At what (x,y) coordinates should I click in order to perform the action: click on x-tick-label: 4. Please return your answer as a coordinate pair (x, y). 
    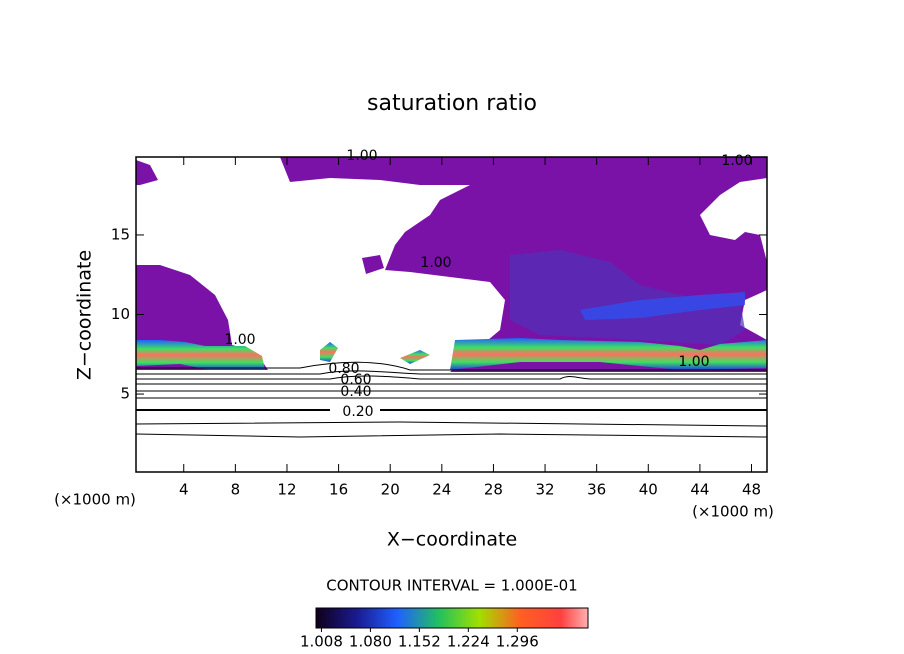
    Looking at the image, I should click on (184, 490).